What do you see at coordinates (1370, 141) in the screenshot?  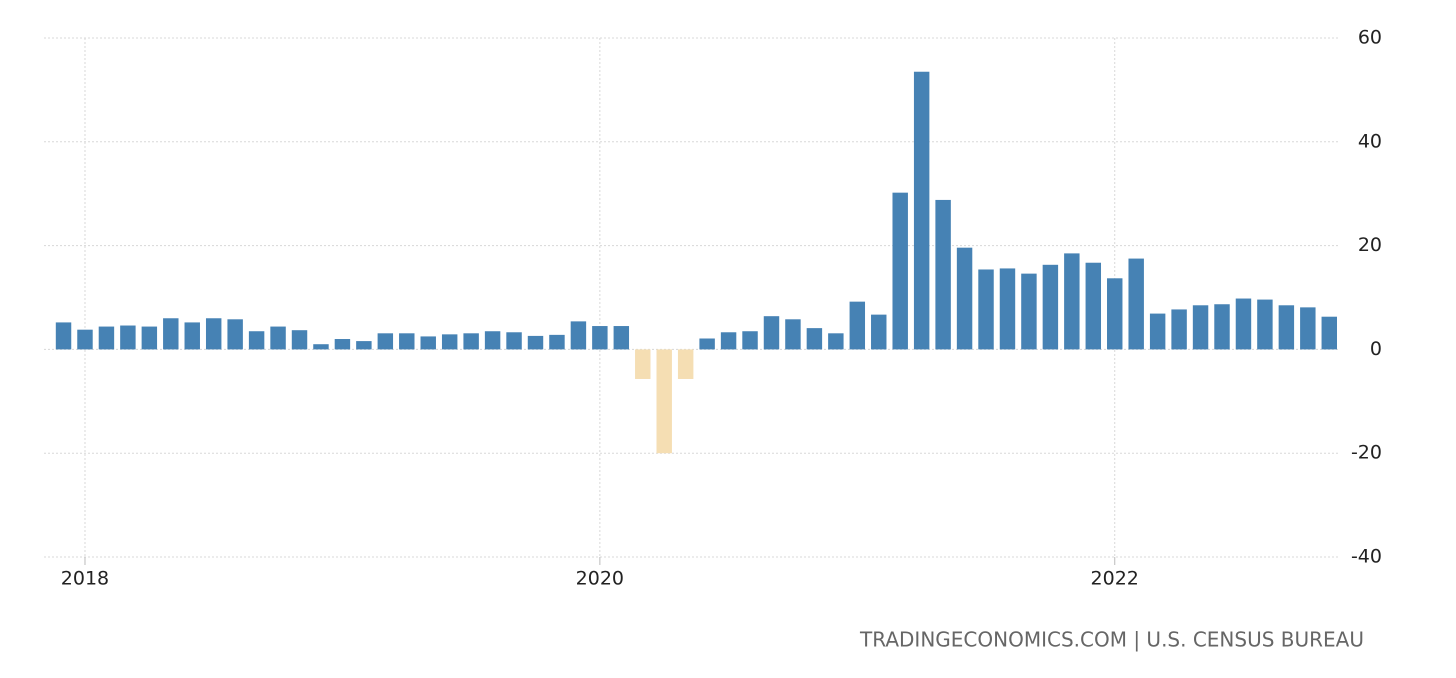 I see `y-tick-label: 40` at bounding box center [1370, 141].